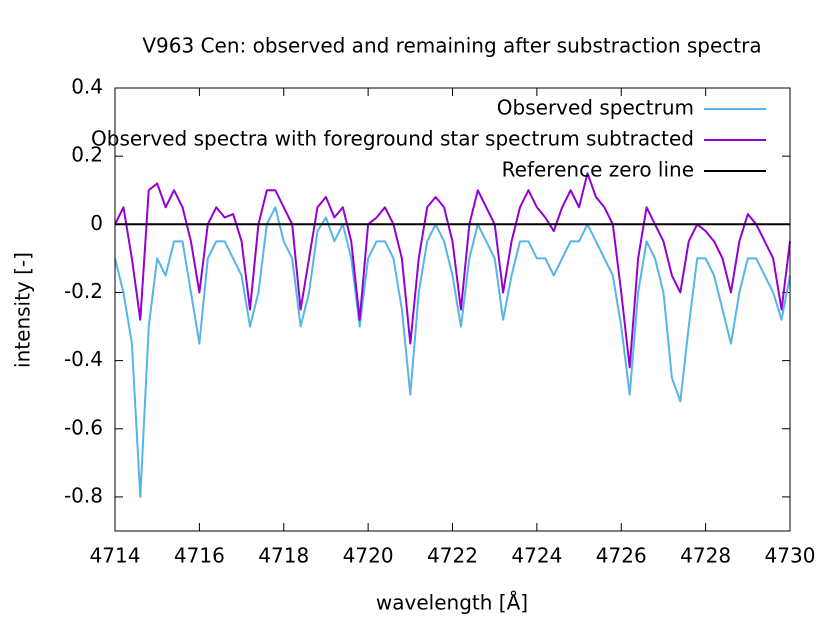  Describe the element at coordinates (452, 556) in the screenshot. I see `x-tick-label: 4722` at that location.